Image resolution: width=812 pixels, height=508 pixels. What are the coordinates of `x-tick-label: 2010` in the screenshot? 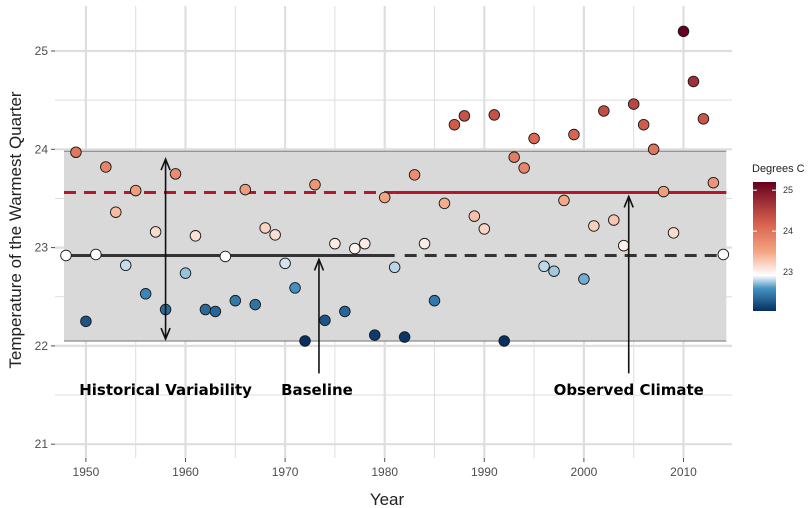 It's located at (683, 472).